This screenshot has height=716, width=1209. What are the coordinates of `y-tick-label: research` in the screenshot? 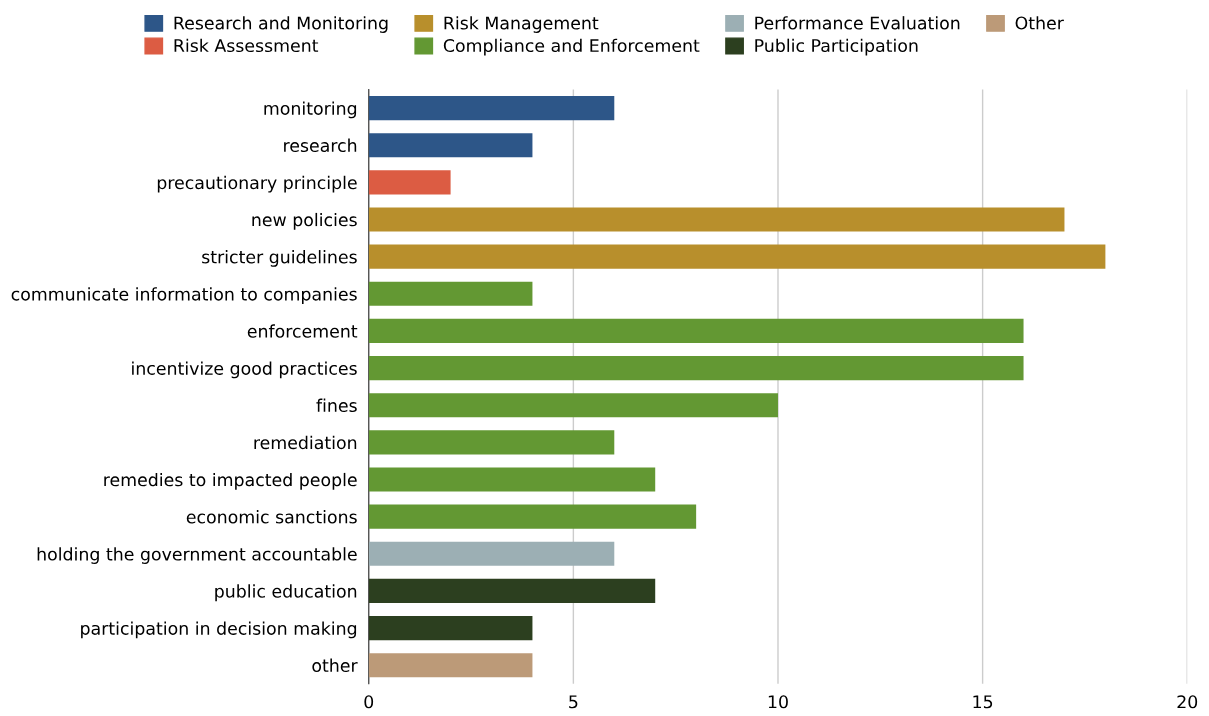 It's located at (320, 145).